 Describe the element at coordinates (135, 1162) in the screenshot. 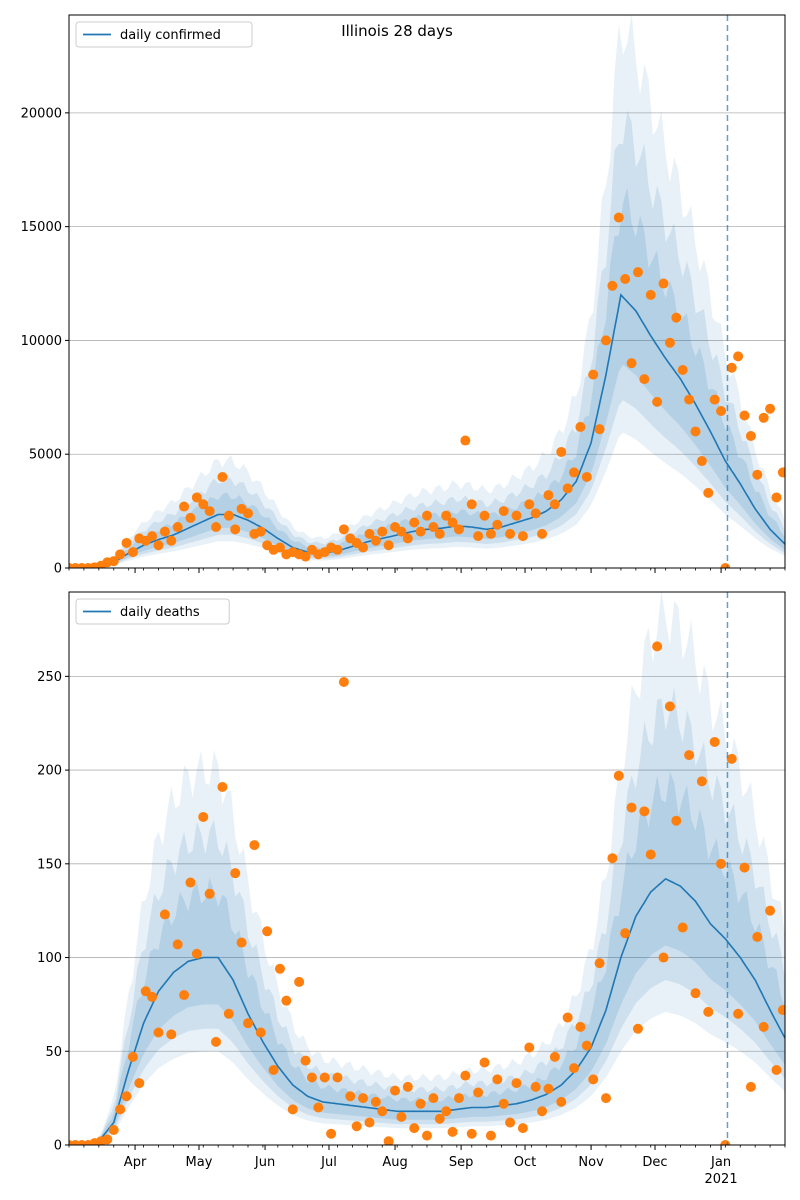

I see `x-tick-label: Apr` at that location.